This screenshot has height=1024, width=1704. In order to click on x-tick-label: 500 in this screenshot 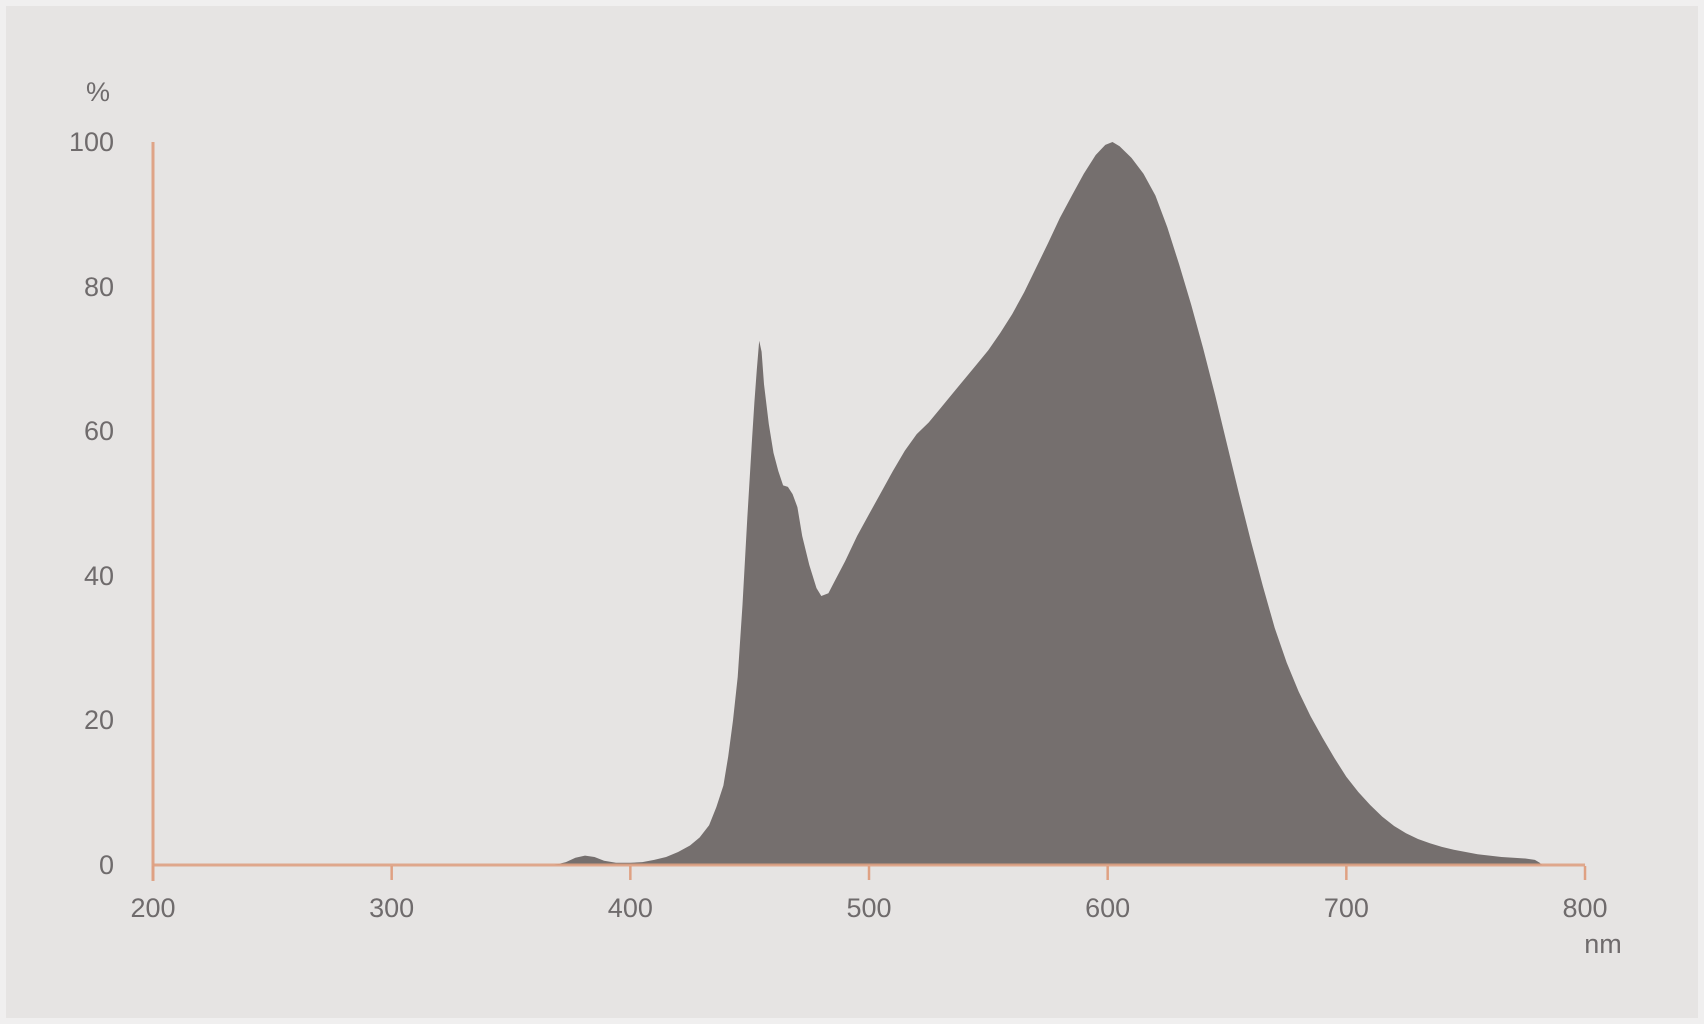, I will do `click(869, 908)`.